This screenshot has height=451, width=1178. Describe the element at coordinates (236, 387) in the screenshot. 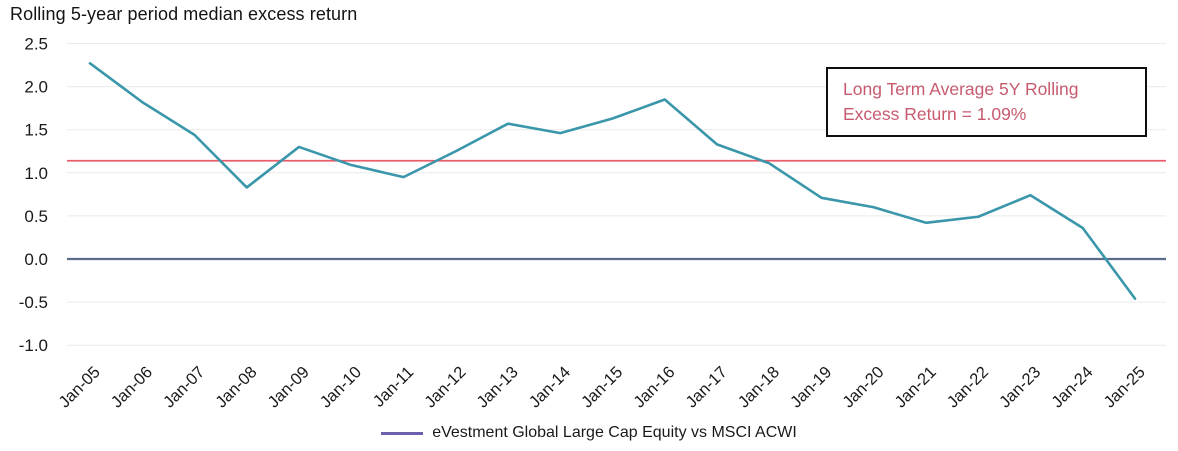

I see `x-tick-label: Jan-08` at that location.